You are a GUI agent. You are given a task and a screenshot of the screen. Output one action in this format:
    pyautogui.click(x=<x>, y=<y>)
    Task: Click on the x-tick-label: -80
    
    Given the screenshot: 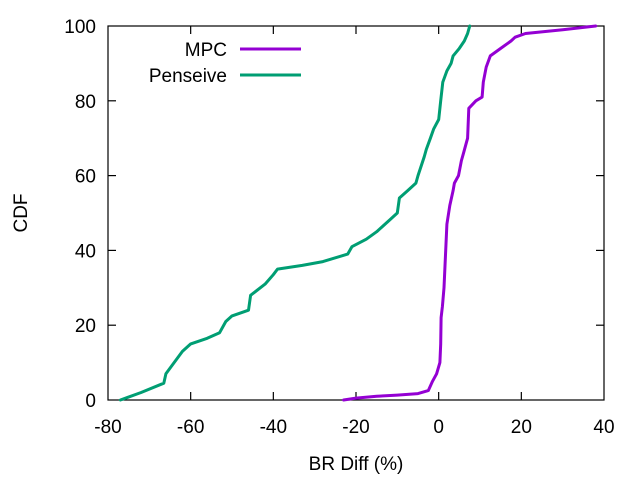 What is the action you would take?
    pyautogui.click(x=107, y=427)
    